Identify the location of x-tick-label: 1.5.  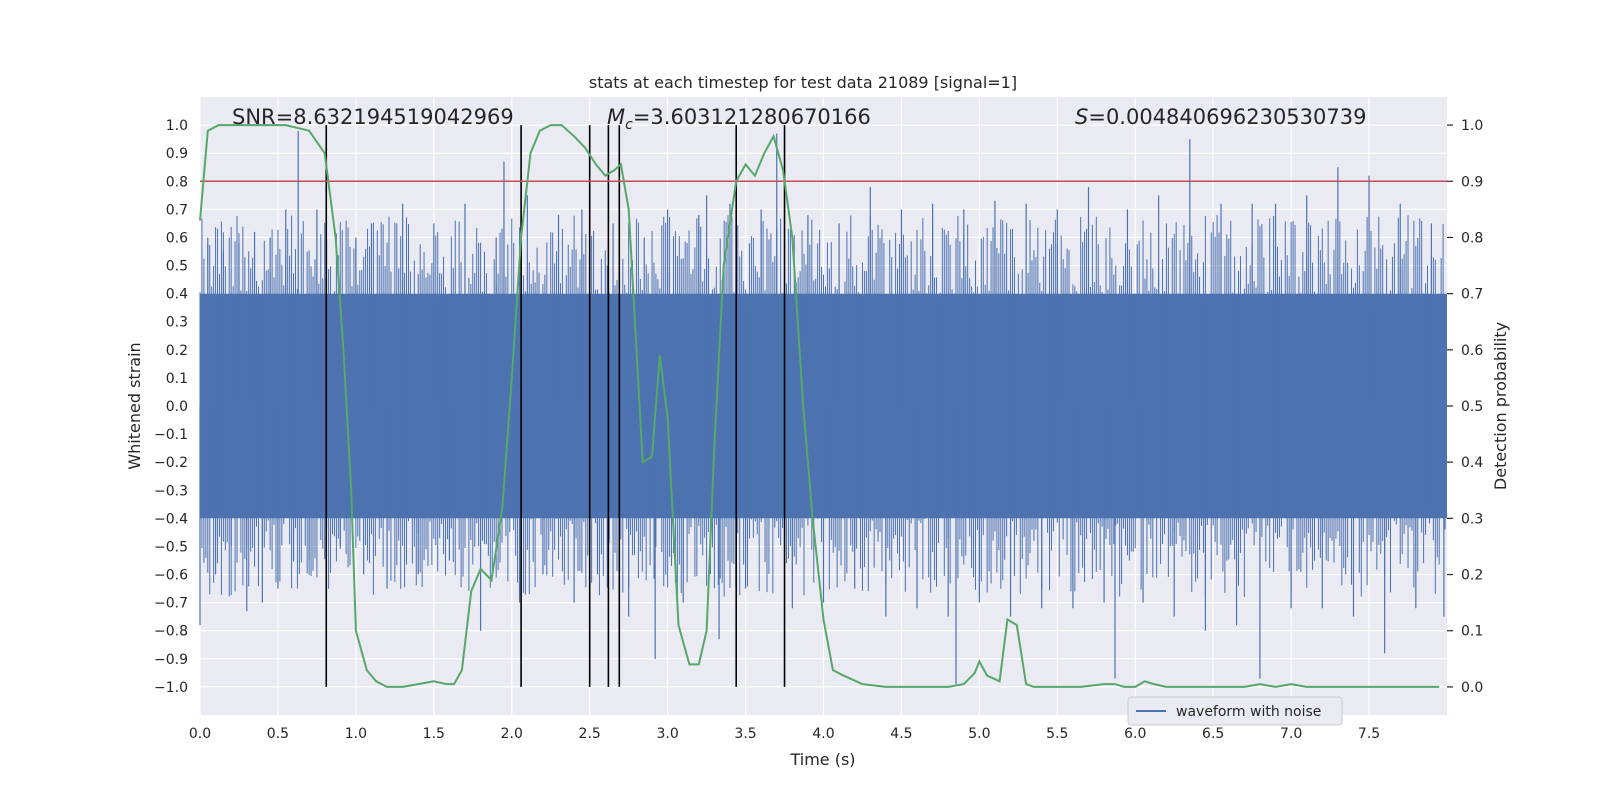
(434, 734).